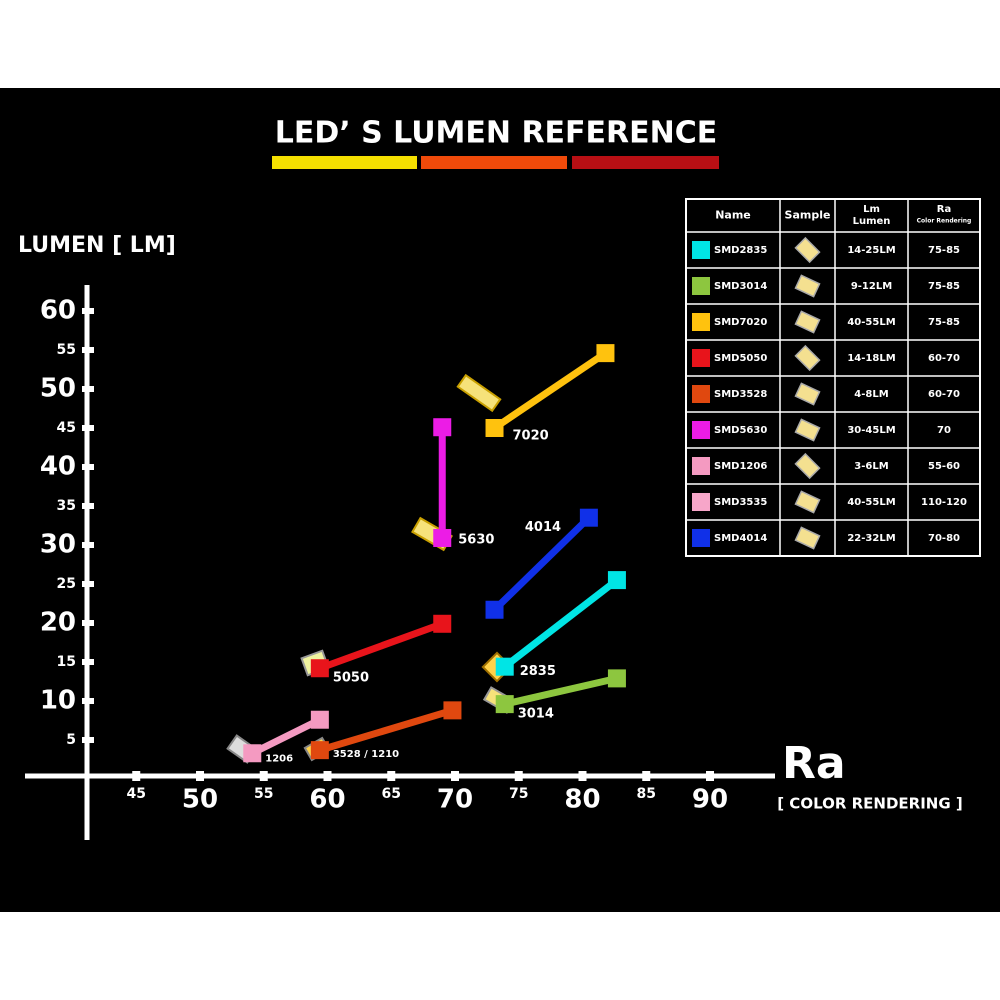 The image size is (1000, 1000). Describe the element at coordinates (871, 466) in the screenshot. I see `row-lumen: 3-6LM` at that location.